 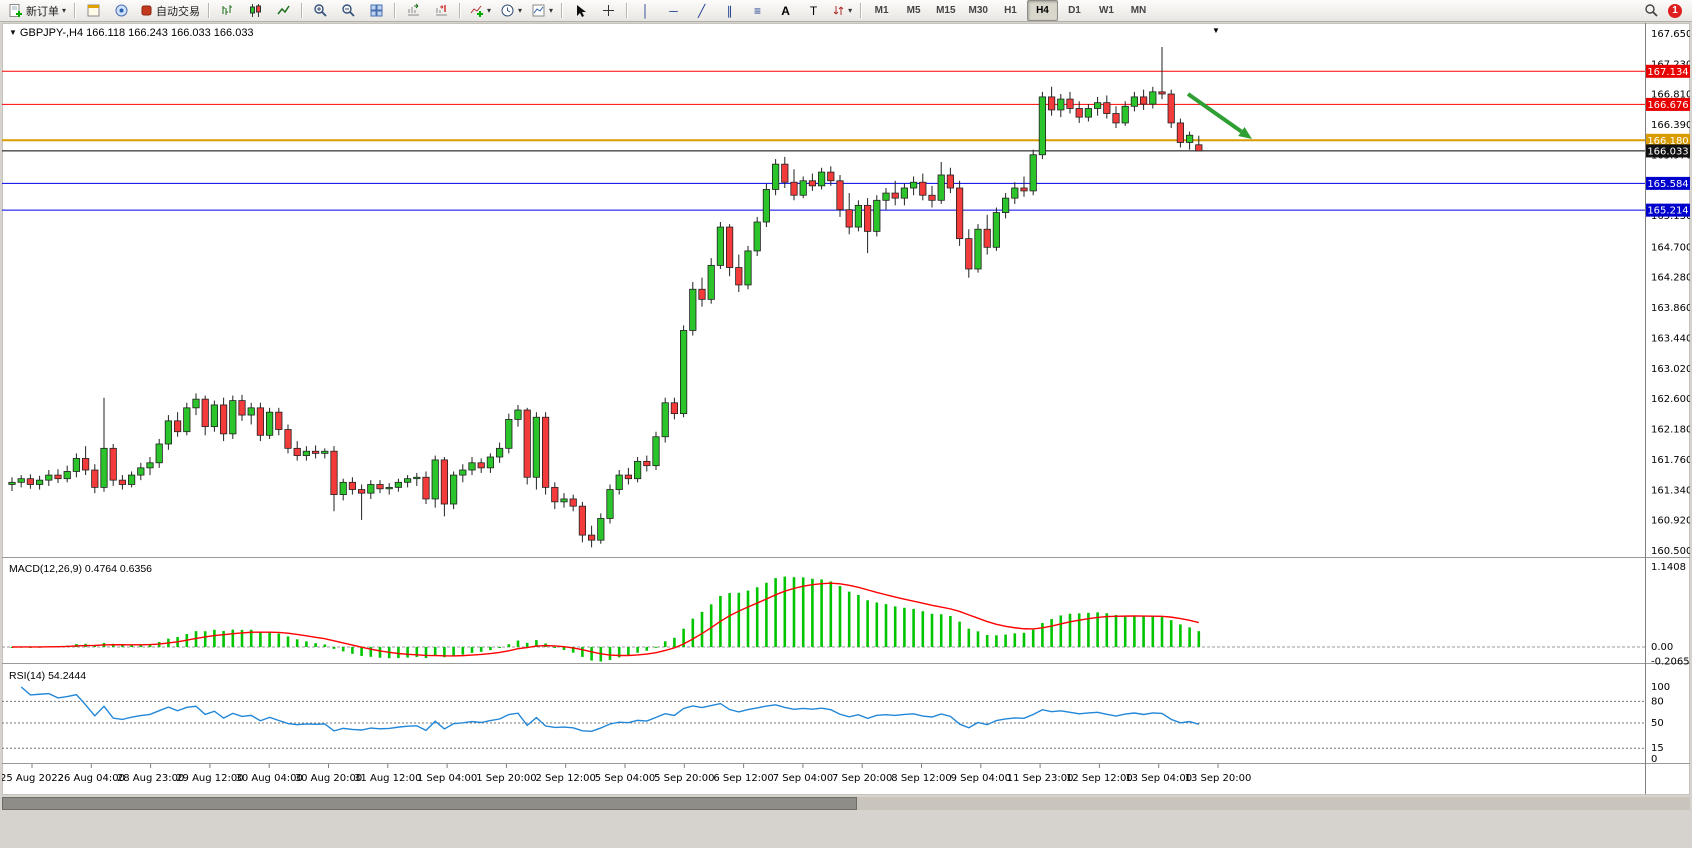 I want to click on timeframe-h1-button: H1, so click(x=1010, y=10).